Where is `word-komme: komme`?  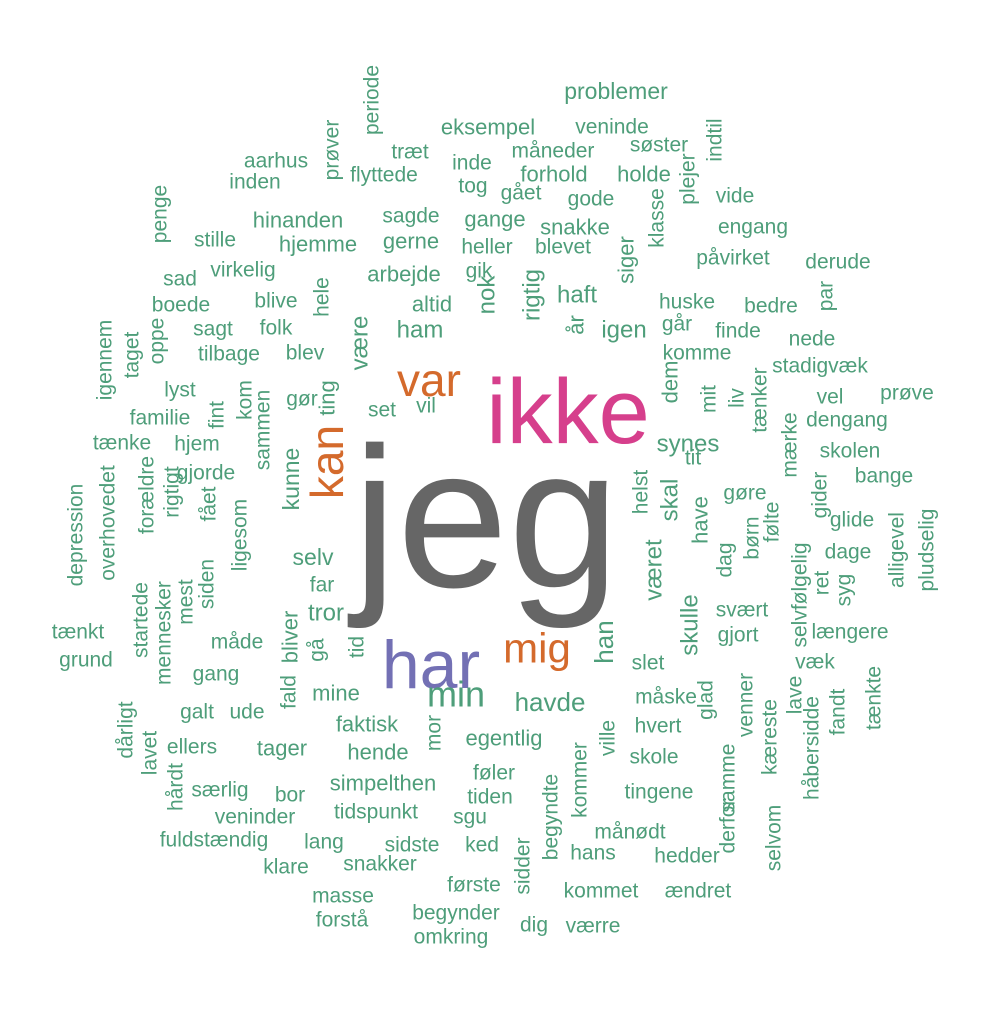 word-komme: komme is located at coordinates (697, 353).